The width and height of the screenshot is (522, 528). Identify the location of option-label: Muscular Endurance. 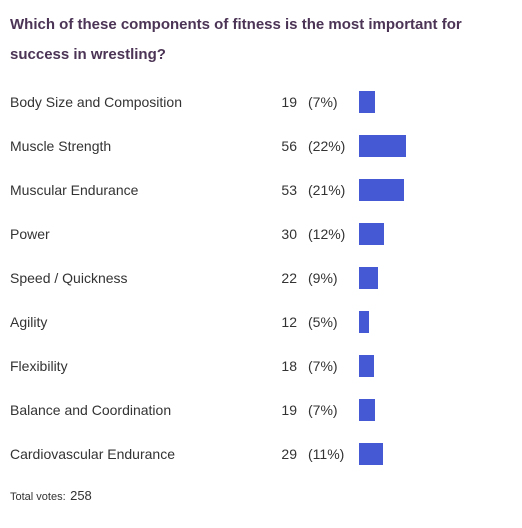
(74, 190).